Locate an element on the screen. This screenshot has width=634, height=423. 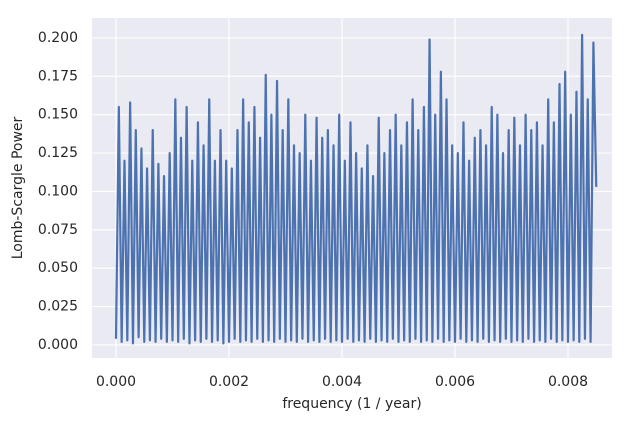
y-tick-label: 0.075 is located at coordinates (58, 230).